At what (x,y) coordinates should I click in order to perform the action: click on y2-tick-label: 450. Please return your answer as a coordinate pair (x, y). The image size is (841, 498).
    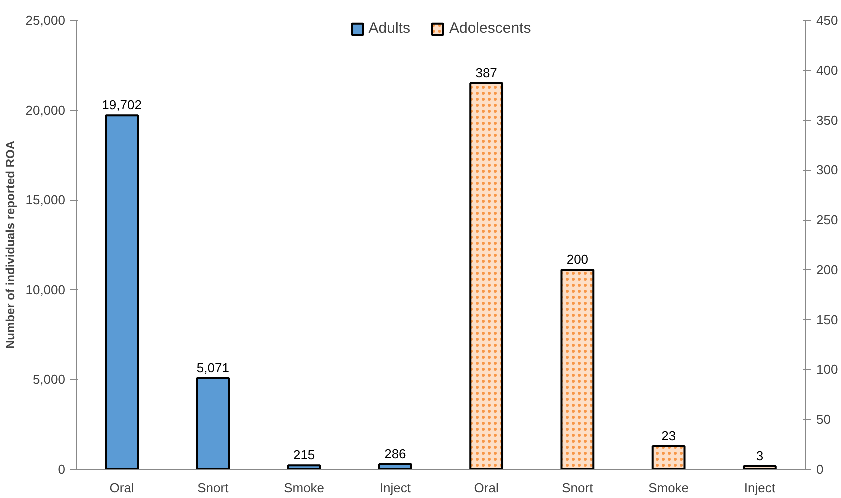
    Looking at the image, I should click on (827, 20).